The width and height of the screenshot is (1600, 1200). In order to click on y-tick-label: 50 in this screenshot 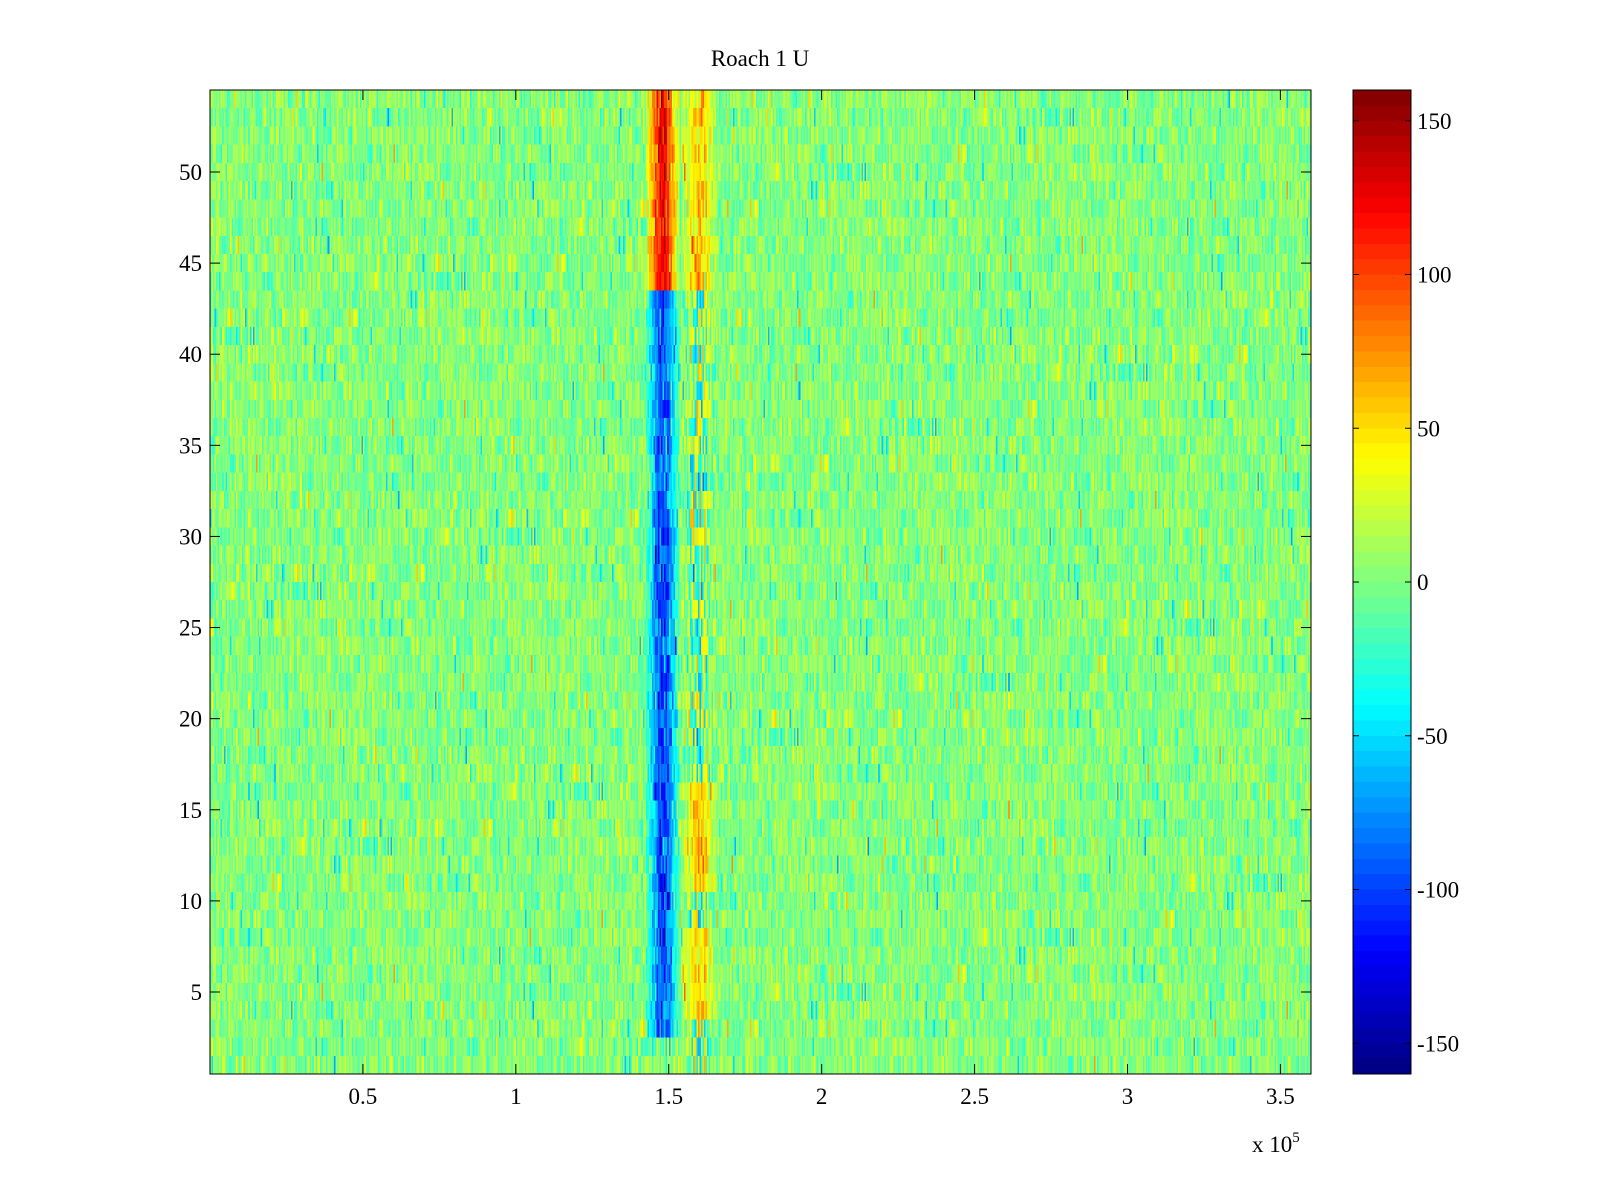, I will do `click(190, 172)`.